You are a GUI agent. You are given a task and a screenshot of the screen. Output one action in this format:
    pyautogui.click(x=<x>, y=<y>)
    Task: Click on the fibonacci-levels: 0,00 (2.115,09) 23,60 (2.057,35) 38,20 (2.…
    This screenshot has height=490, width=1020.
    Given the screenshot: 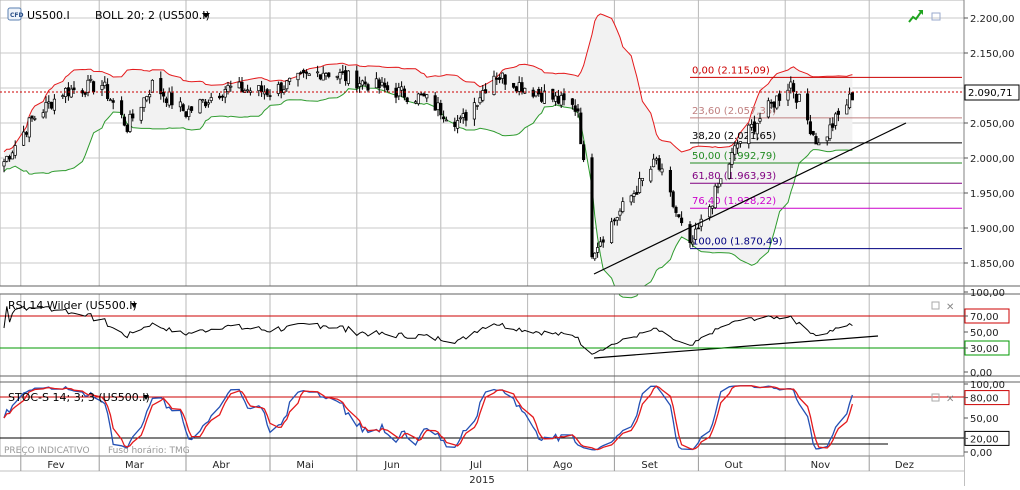 What is the action you would take?
    pyautogui.click(x=826, y=157)
    